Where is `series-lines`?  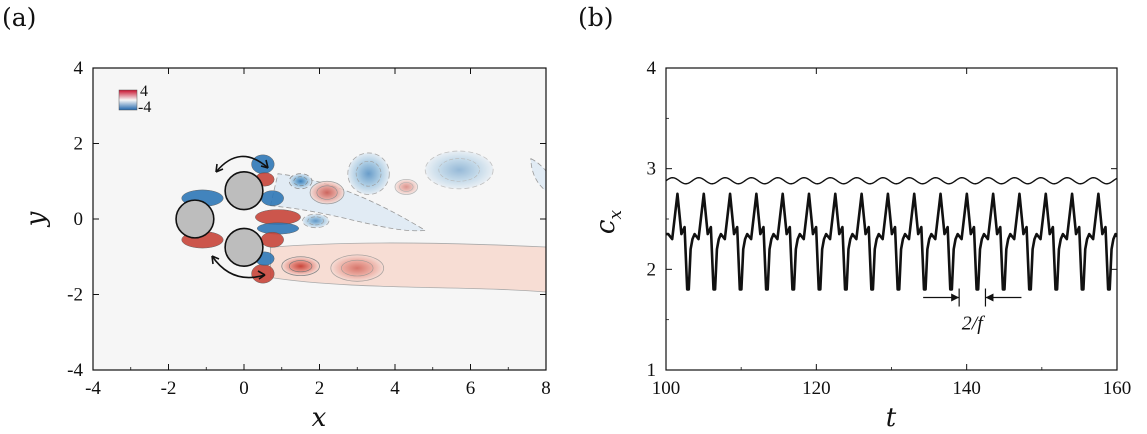 series-lines is located at coordinates (891, 234).